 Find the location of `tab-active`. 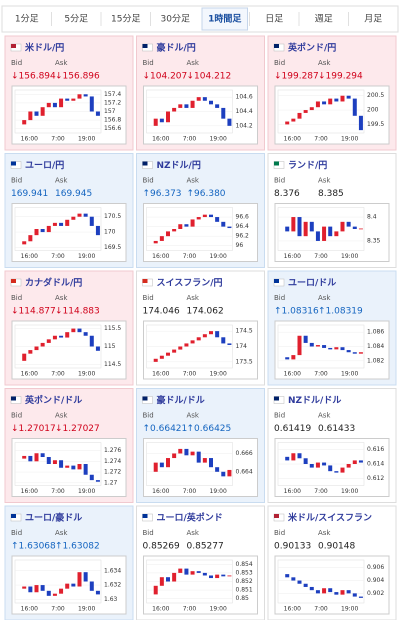

tab-active is located at coordinates (224, 19).